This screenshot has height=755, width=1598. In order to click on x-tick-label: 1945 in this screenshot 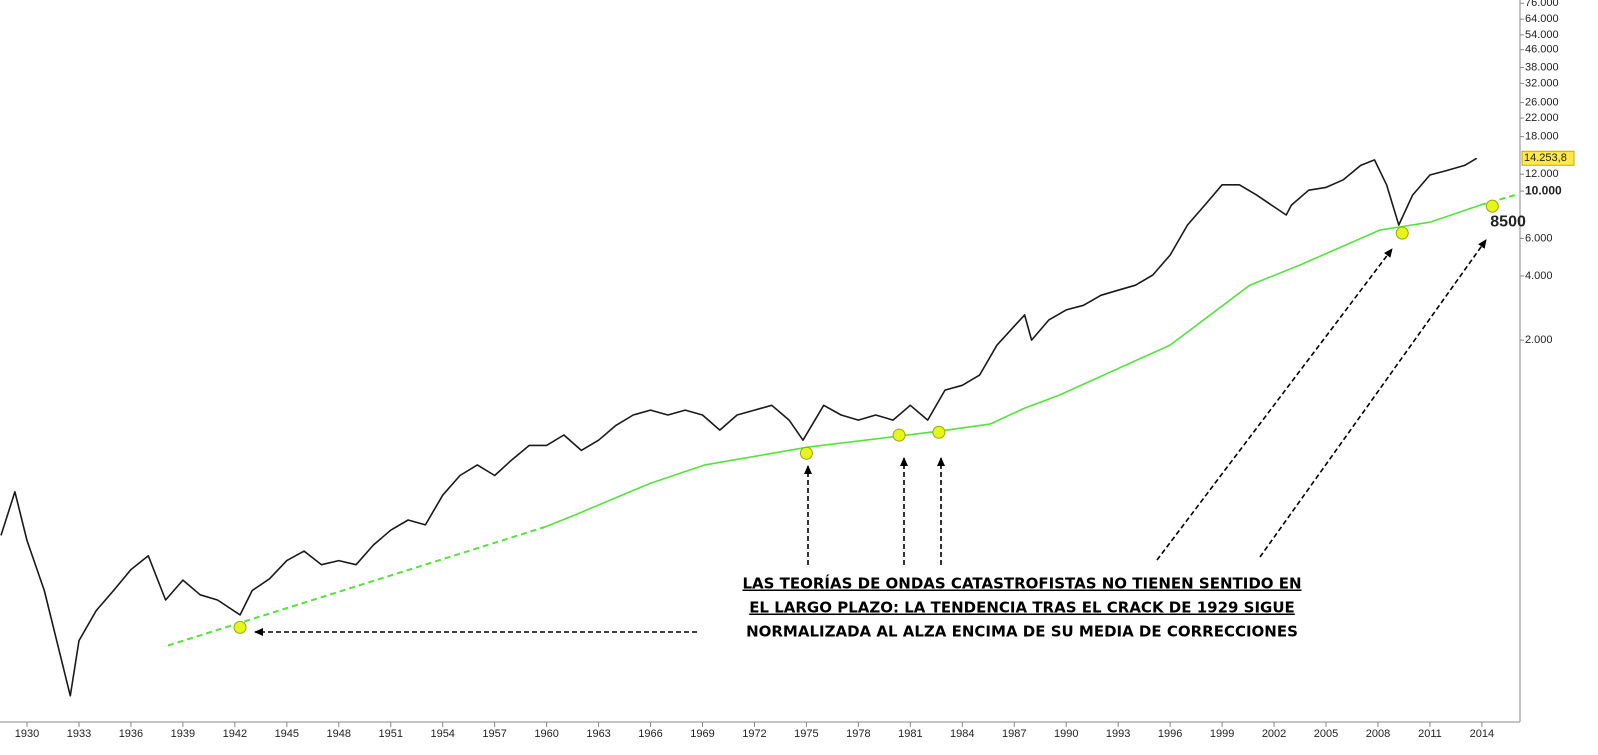, I will do `click(287, 734)`.